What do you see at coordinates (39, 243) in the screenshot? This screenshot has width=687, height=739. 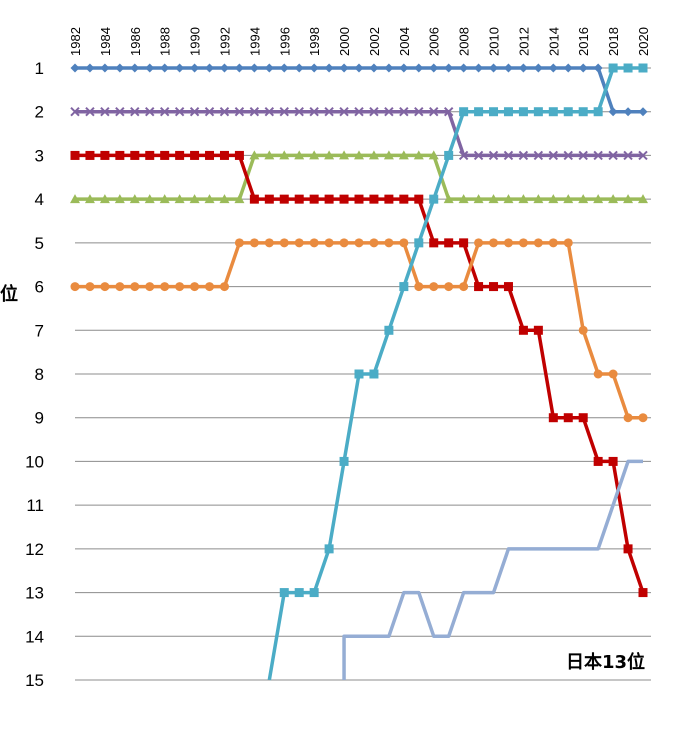 I see `y-tick-label: 5` at bounding box center [39, 243].